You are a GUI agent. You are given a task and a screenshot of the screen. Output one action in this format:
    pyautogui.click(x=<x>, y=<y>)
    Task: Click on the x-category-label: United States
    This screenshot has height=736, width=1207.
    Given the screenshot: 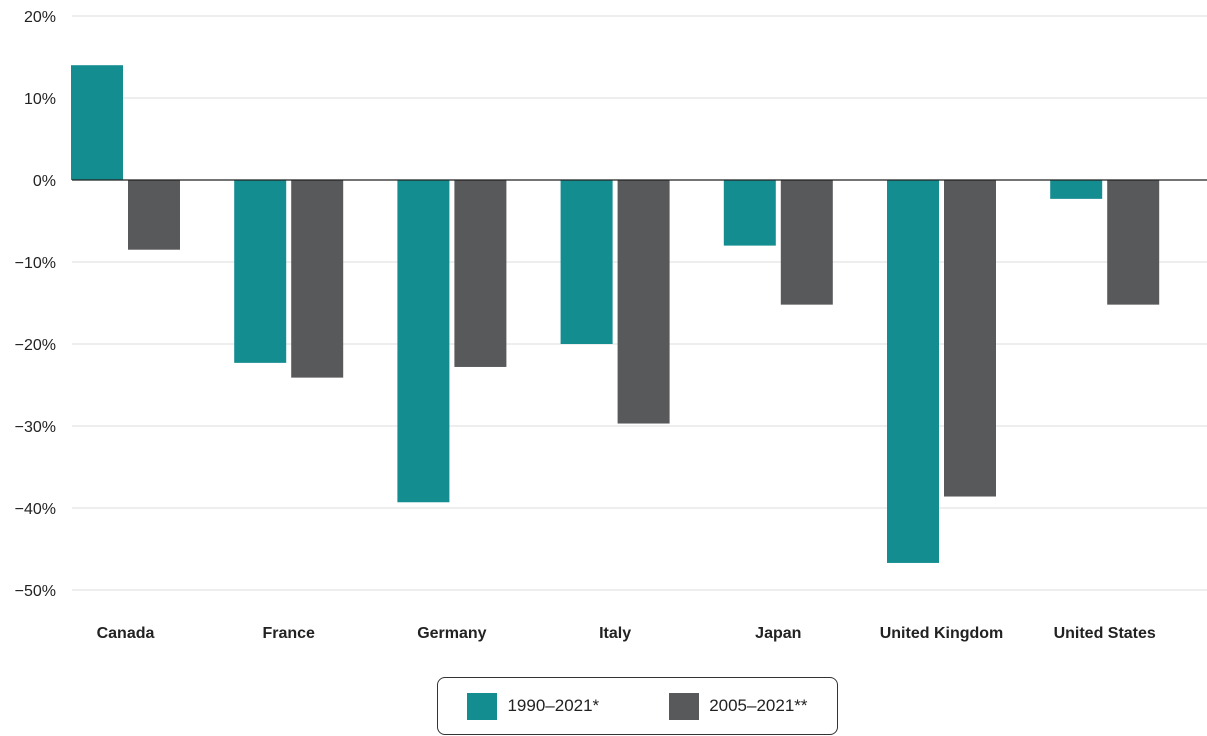 What is the action you would take?
    pyautogui.click(x=1105, y=633)
    